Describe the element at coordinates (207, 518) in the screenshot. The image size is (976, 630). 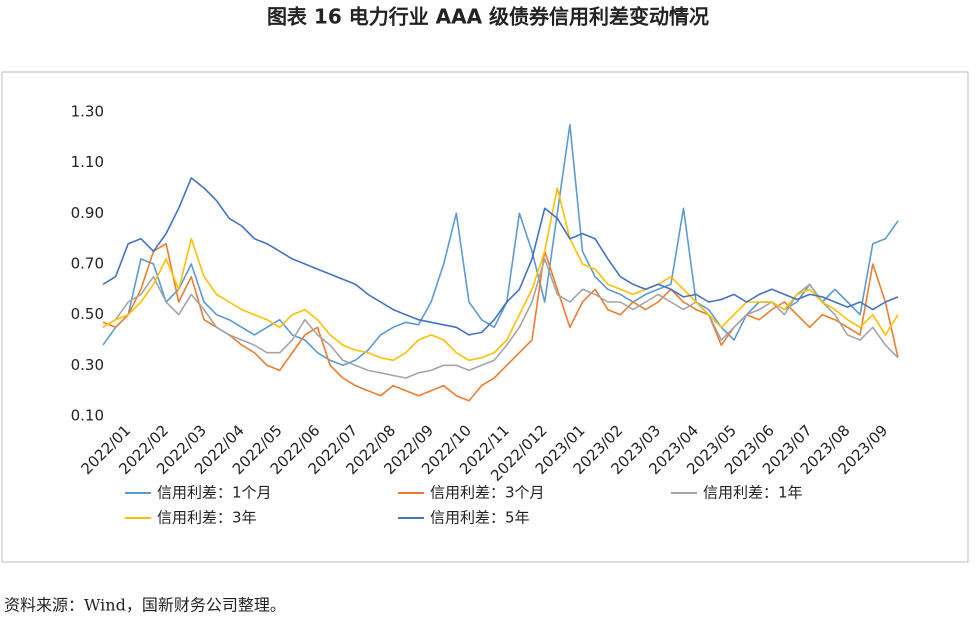
I see `legend-label: 信用利差：3年` at that location.